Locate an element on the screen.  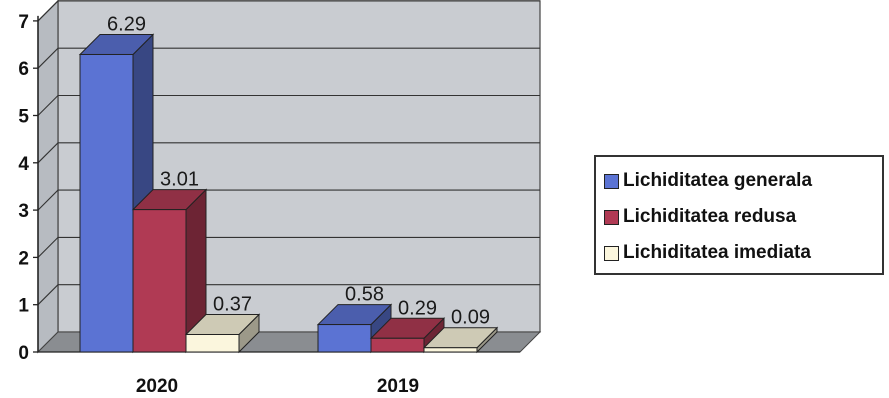
y-tick-label: 0 is located at coordinates (23, 353).